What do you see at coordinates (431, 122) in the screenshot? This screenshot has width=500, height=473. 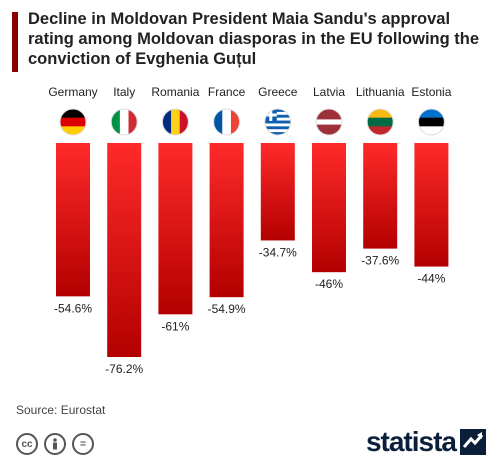 I see `estonia-flag-icon` at bounding box center [431, 122].